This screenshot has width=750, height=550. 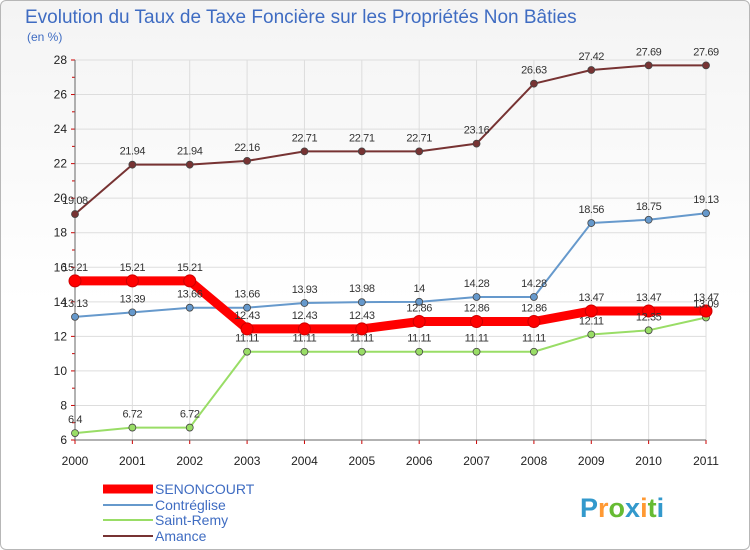 I want to click on data-label: 23.16, so click(x=477, y=131).